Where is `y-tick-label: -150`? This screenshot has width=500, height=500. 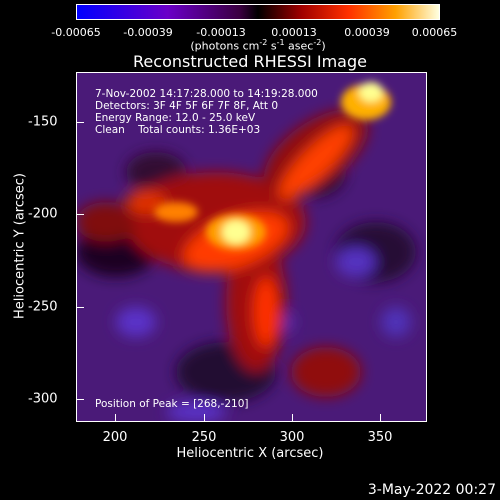
y-tick-label: -150 is located at coordinates (43, 122).